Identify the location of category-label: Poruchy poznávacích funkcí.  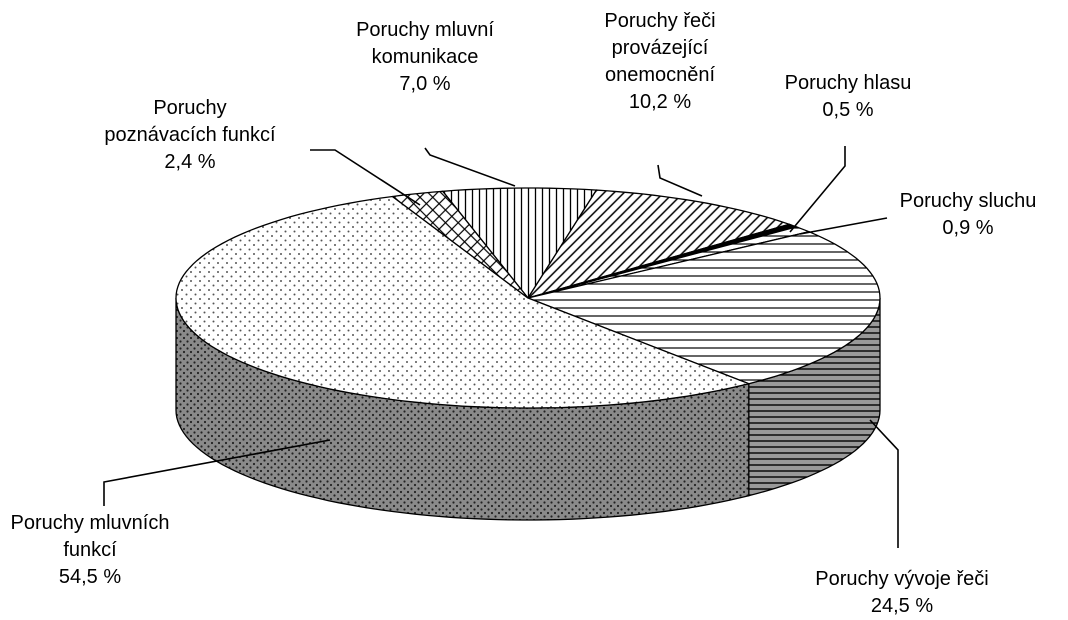
(190, 121).